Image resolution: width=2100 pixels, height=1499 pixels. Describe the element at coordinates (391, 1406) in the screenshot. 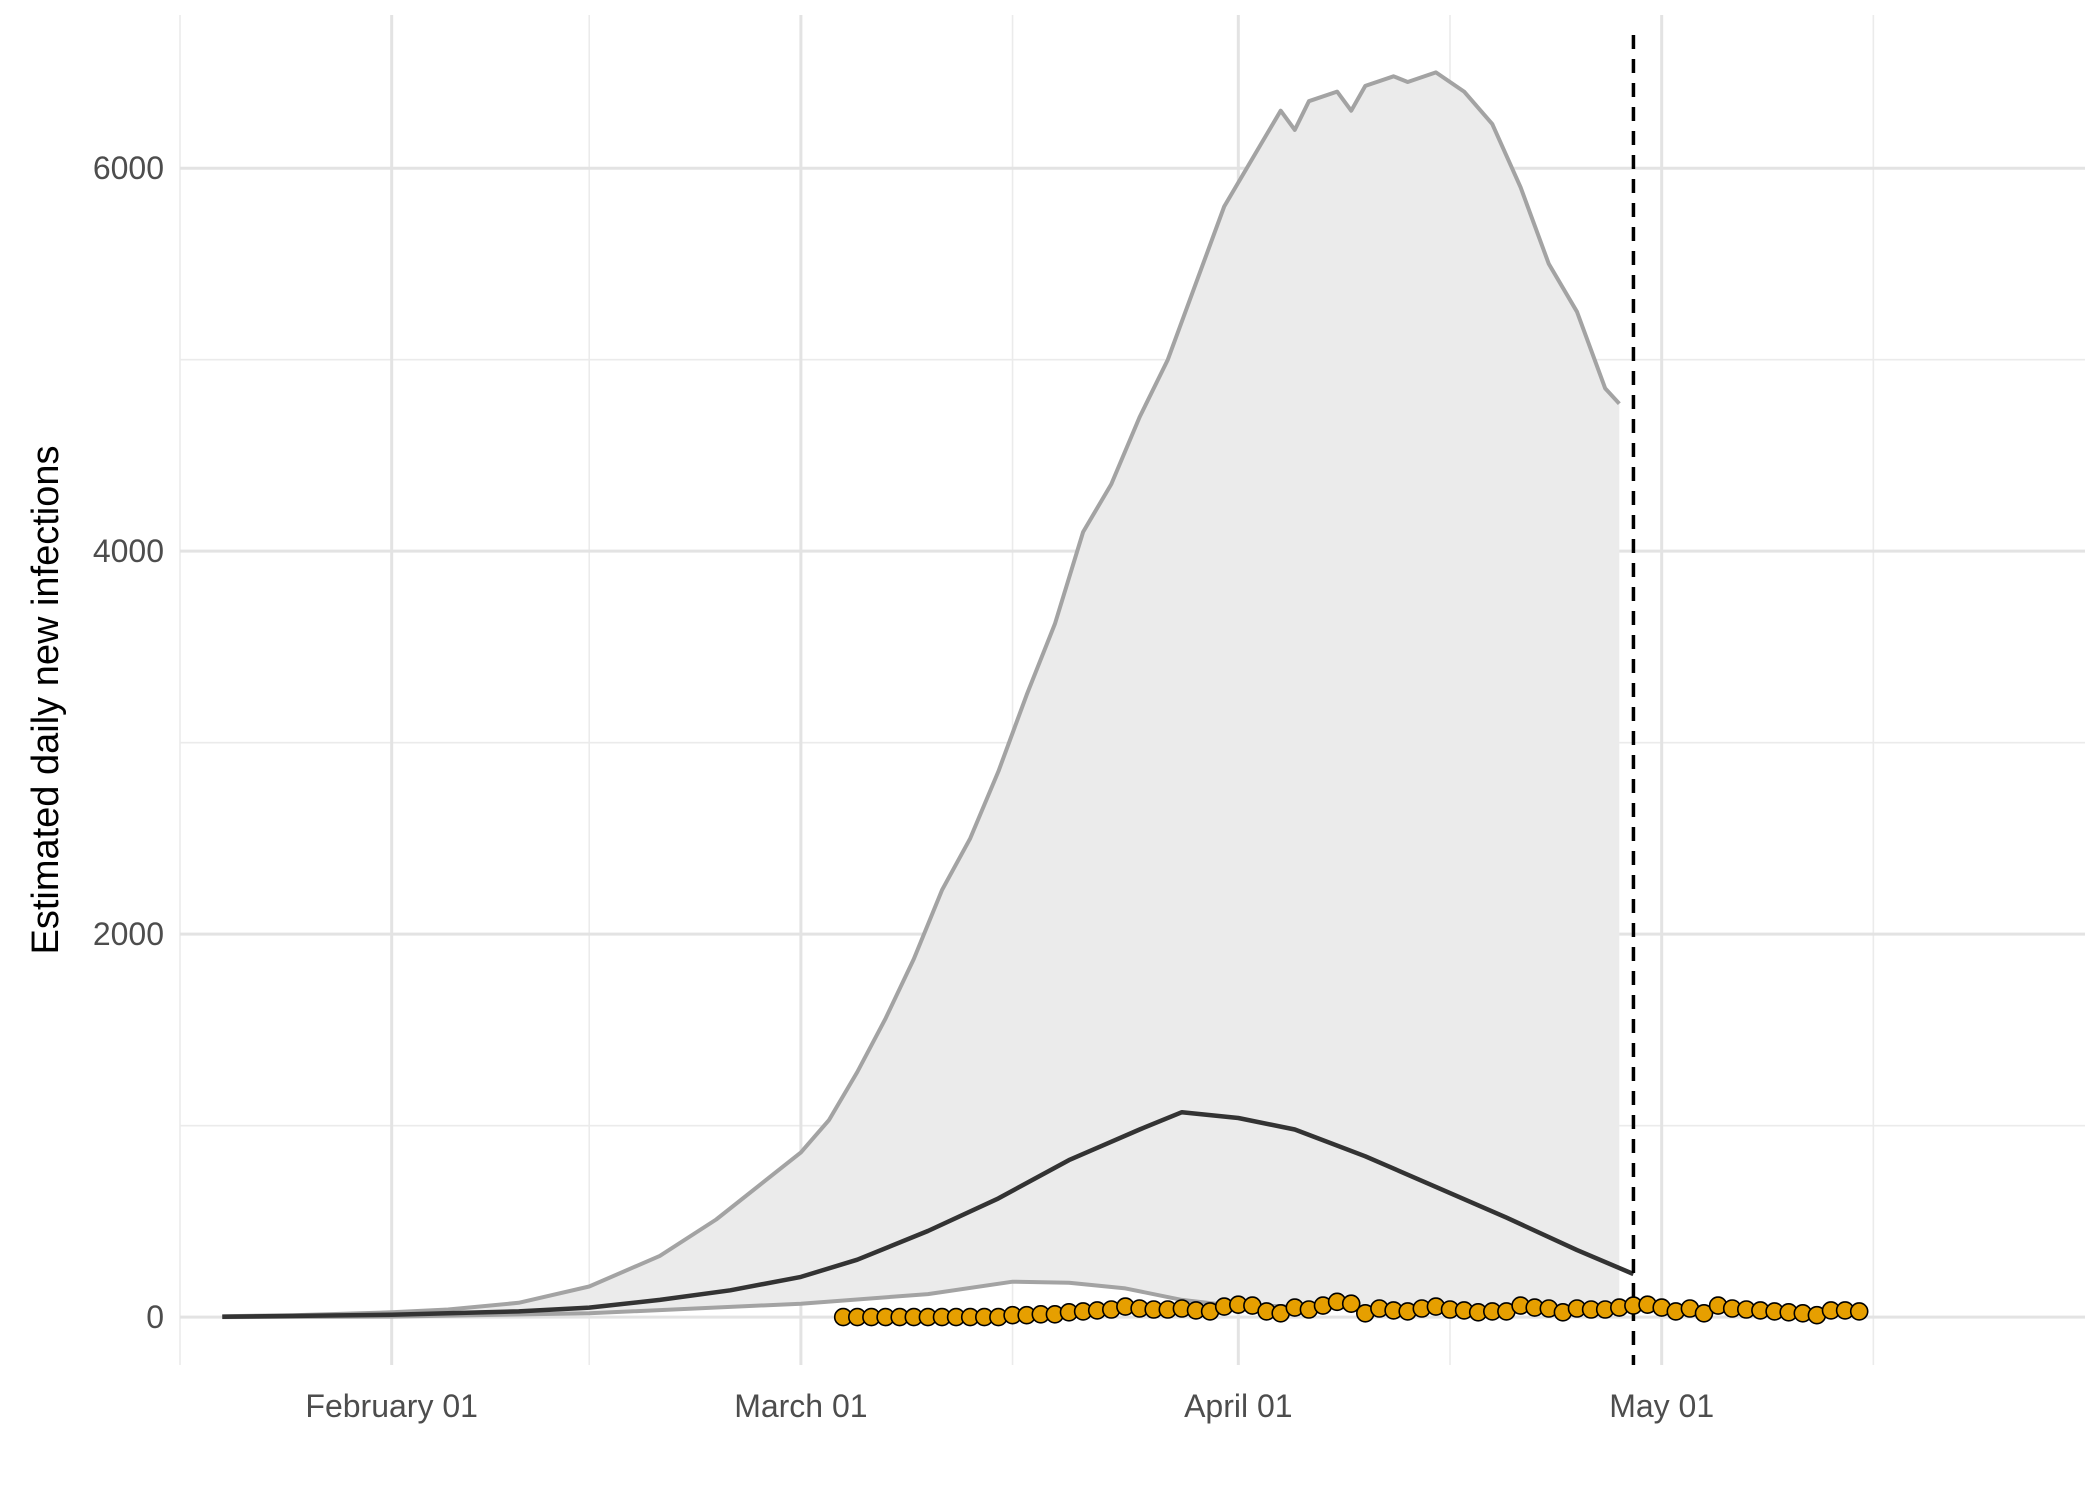

I see `x-tick-label: February 01` at that location.